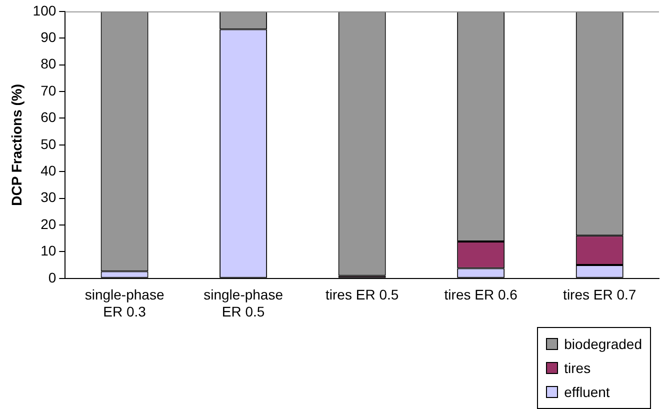 Image resolution: width=661 pixels, height=409 pixels. Describe the element at coordinates (48, 144) in the screenshot. I see `y-tick-label: 50` at that location.